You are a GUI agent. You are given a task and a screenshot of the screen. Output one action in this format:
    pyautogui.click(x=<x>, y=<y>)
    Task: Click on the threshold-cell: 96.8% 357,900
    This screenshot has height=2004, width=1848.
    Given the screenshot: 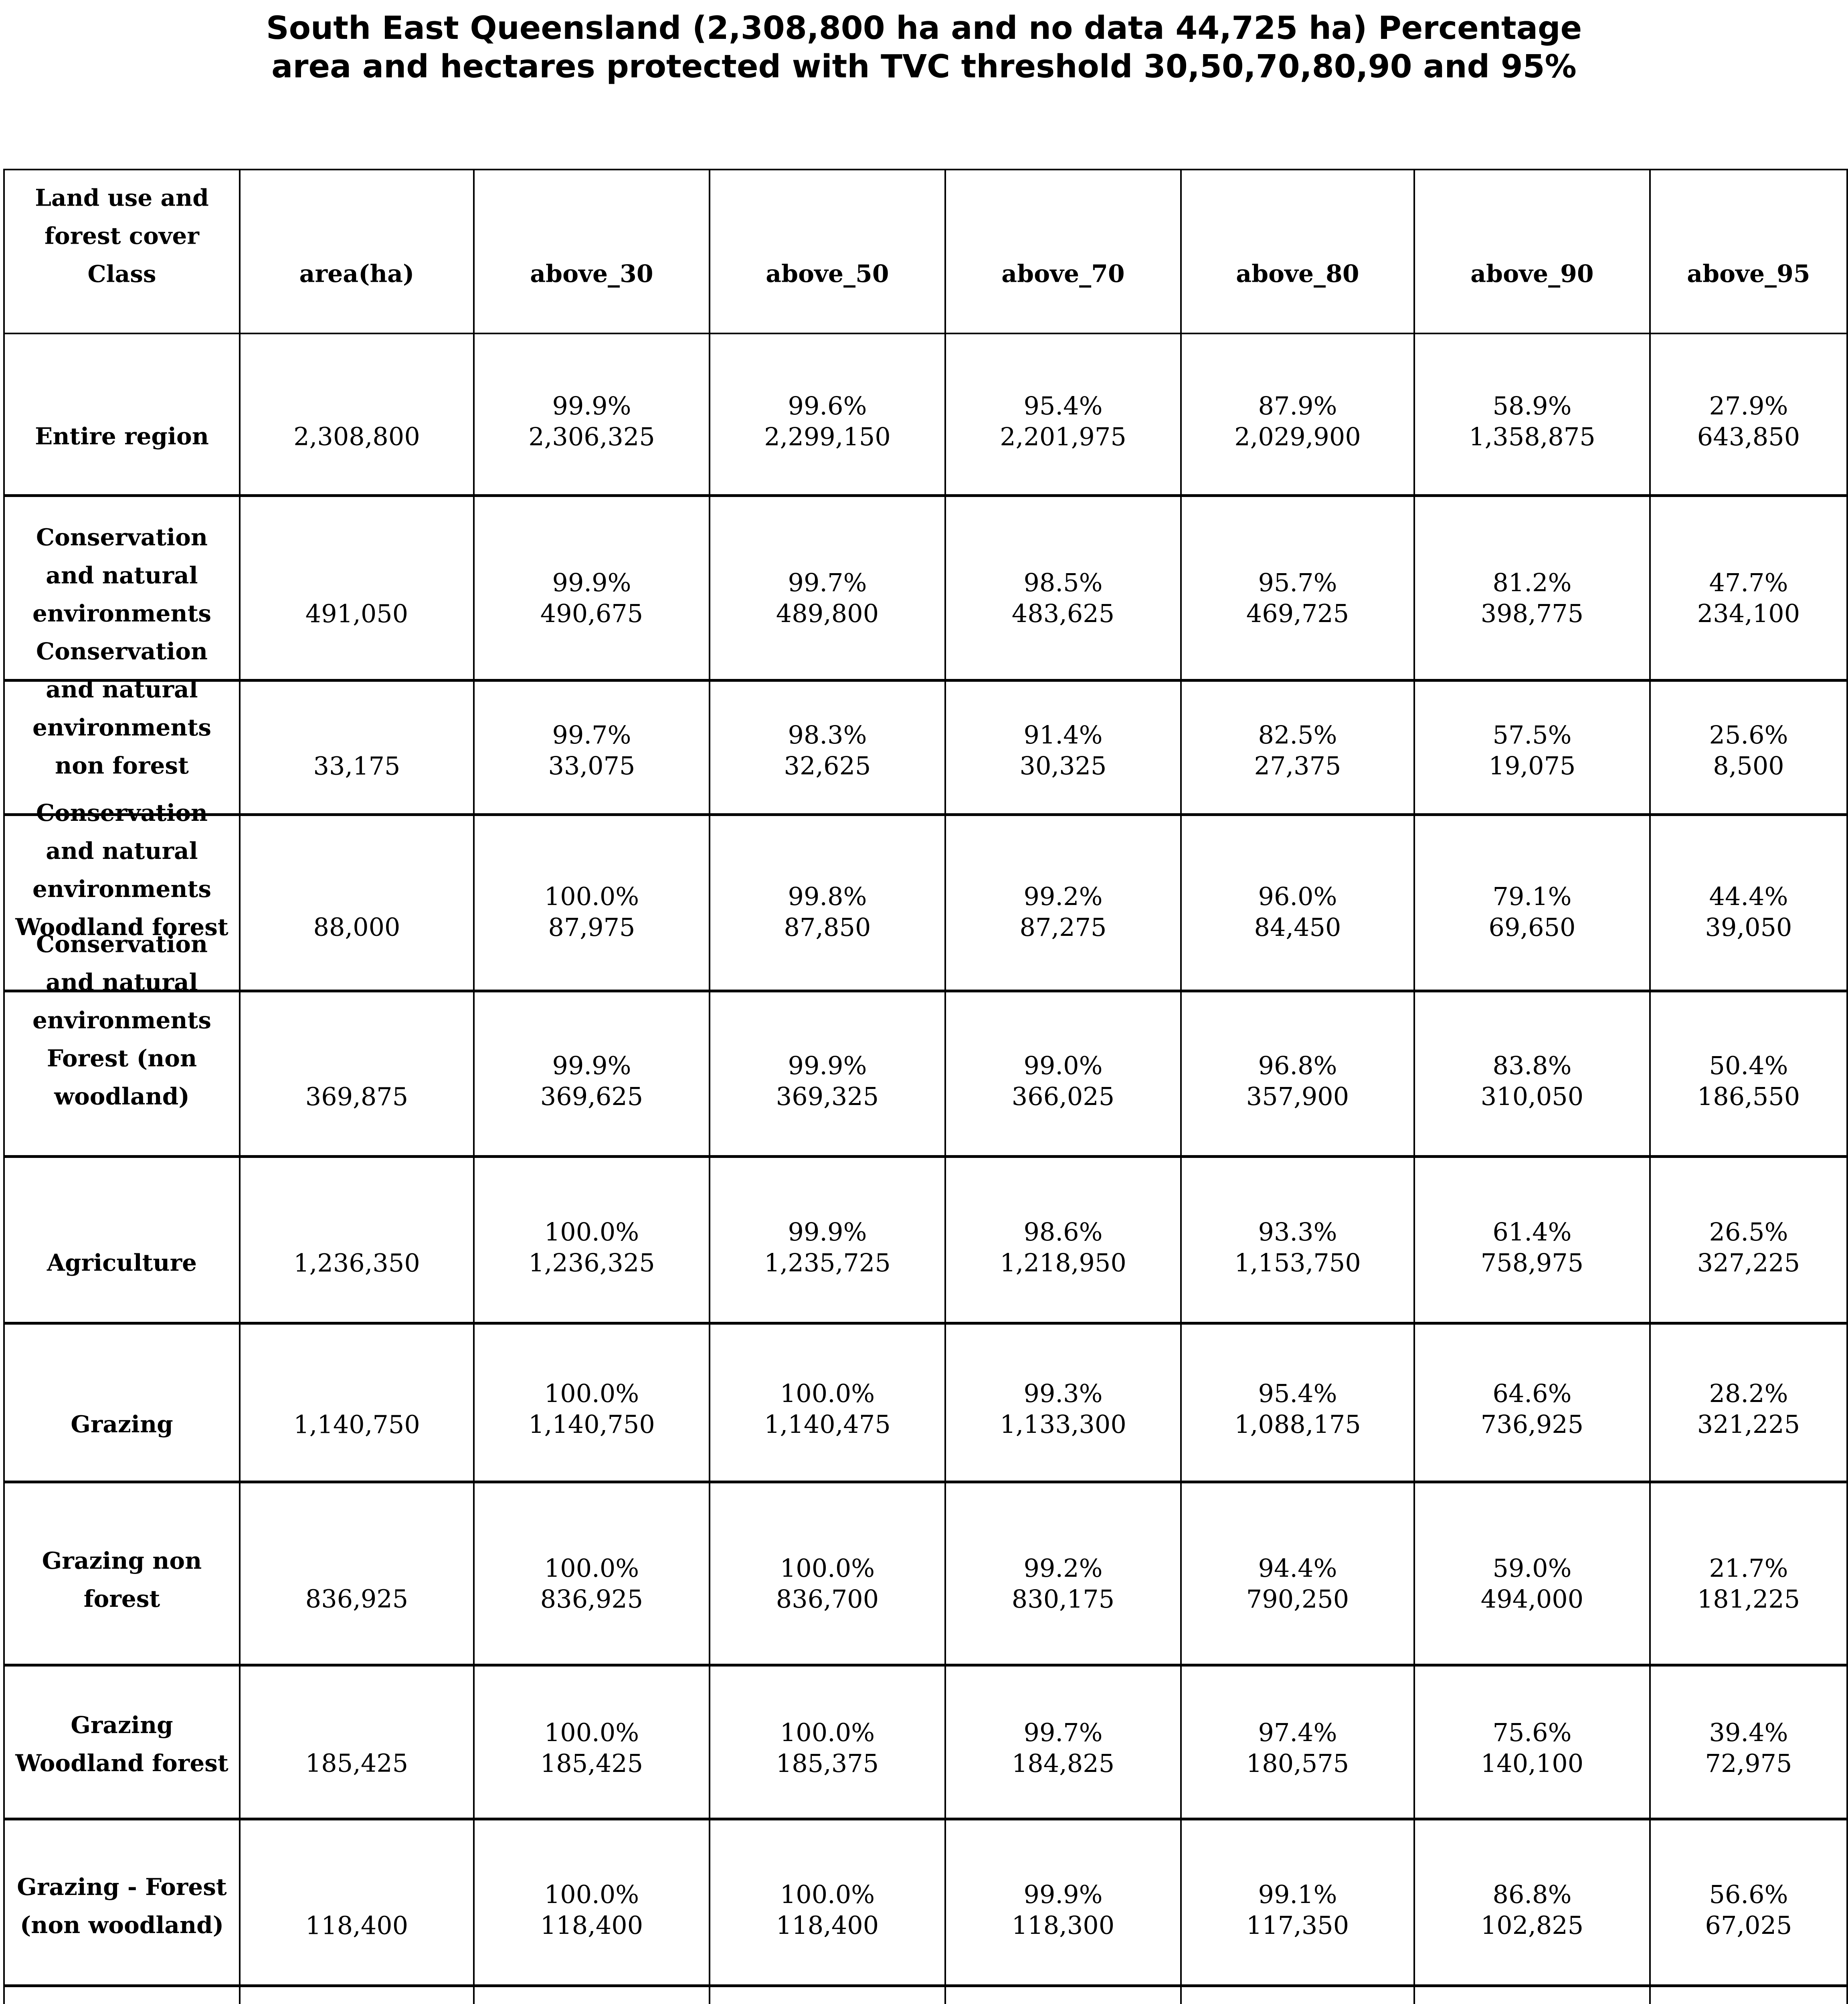 What is the action you would take?
    pyautogui.click(x=1296, y=1073)
    